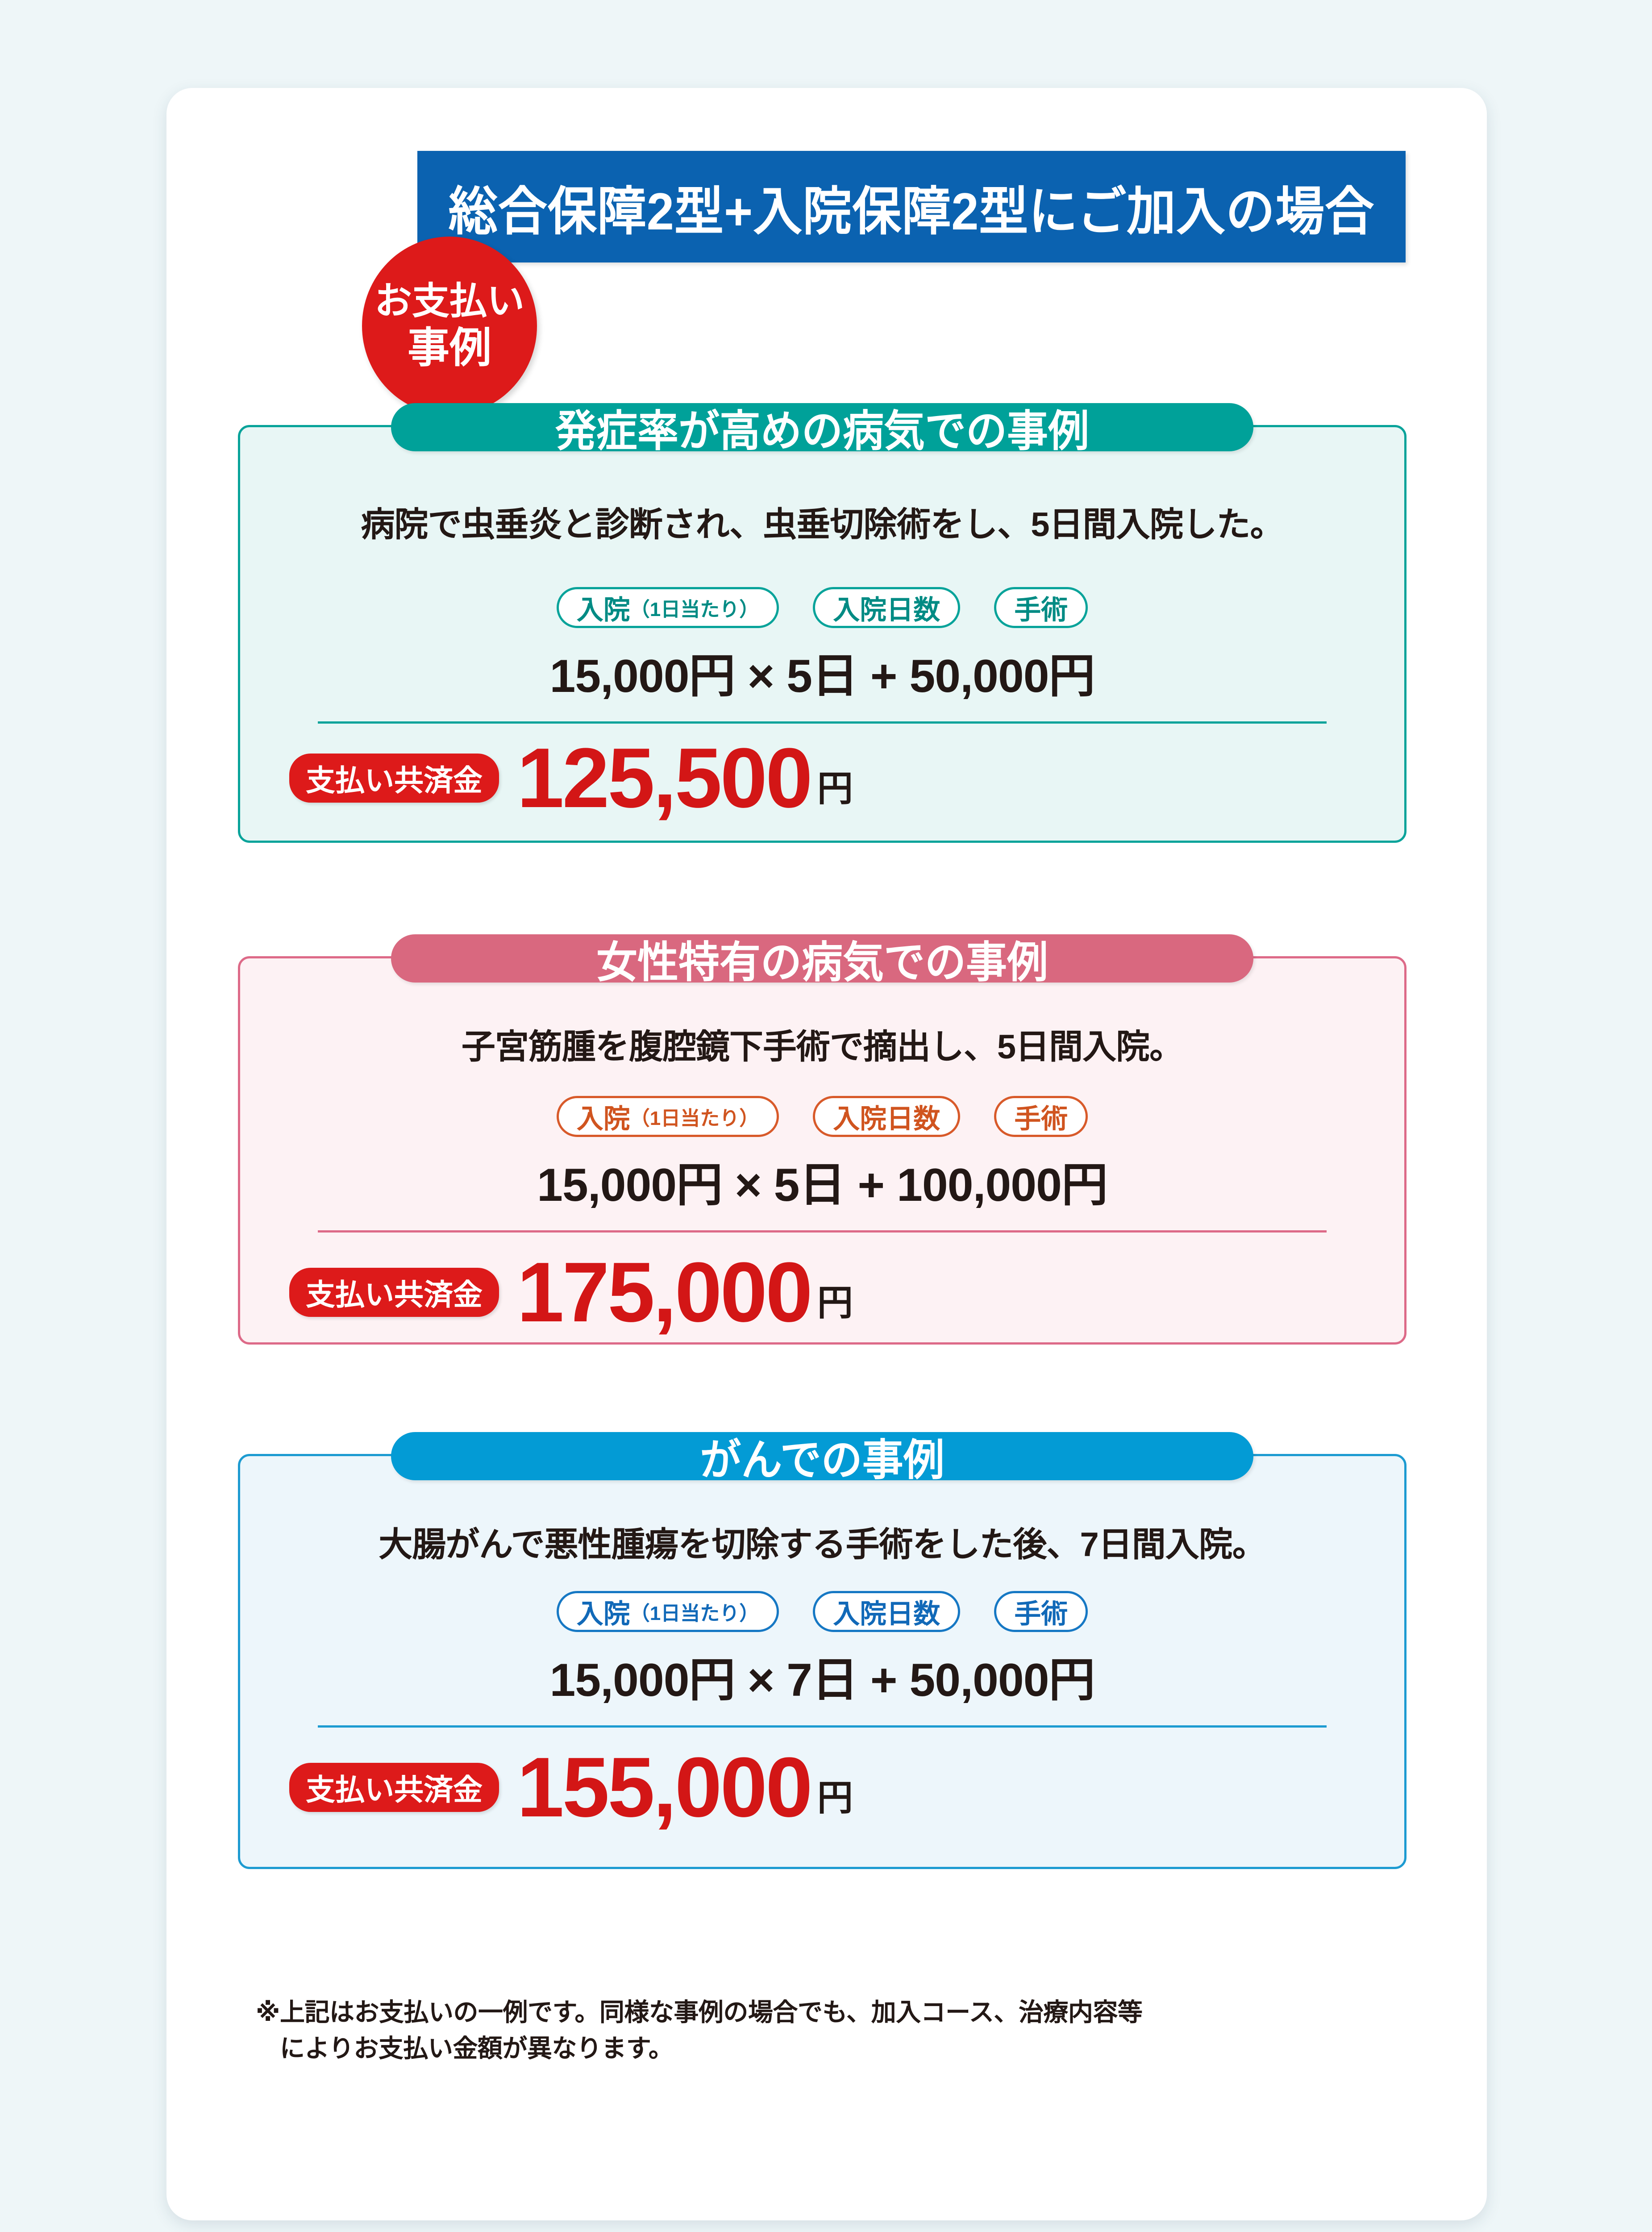 The height and width of the screenshot is (2232, 1652). I want to click on payout-row: 支払い共済金 125,500 円, so click(822, 778).